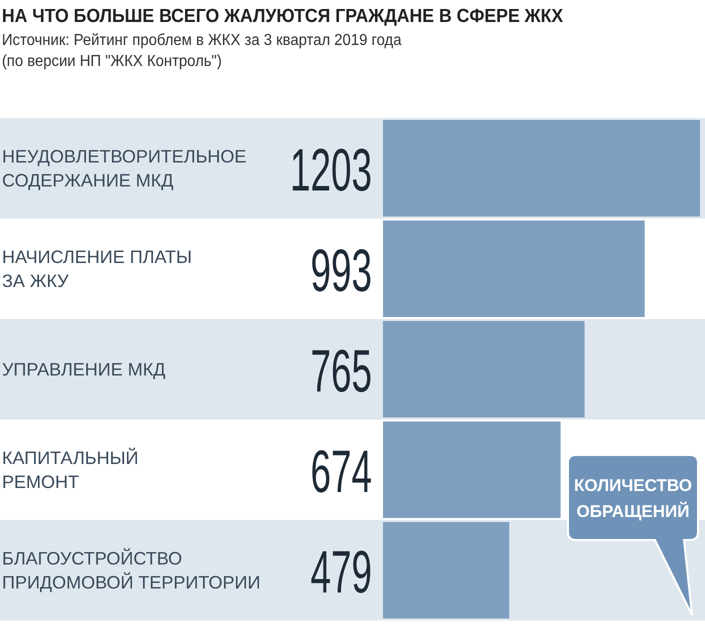 This screenshot has width=705, height=626. Describe the element at coordinates (360, 270) in the screenshot. I see `data-label: 993` at that location.